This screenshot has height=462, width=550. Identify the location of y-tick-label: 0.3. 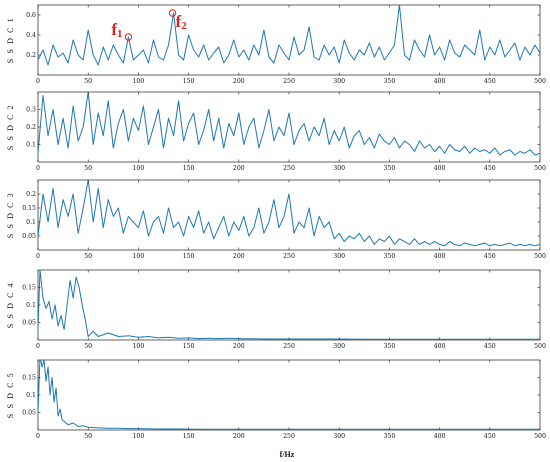
(31, 110).